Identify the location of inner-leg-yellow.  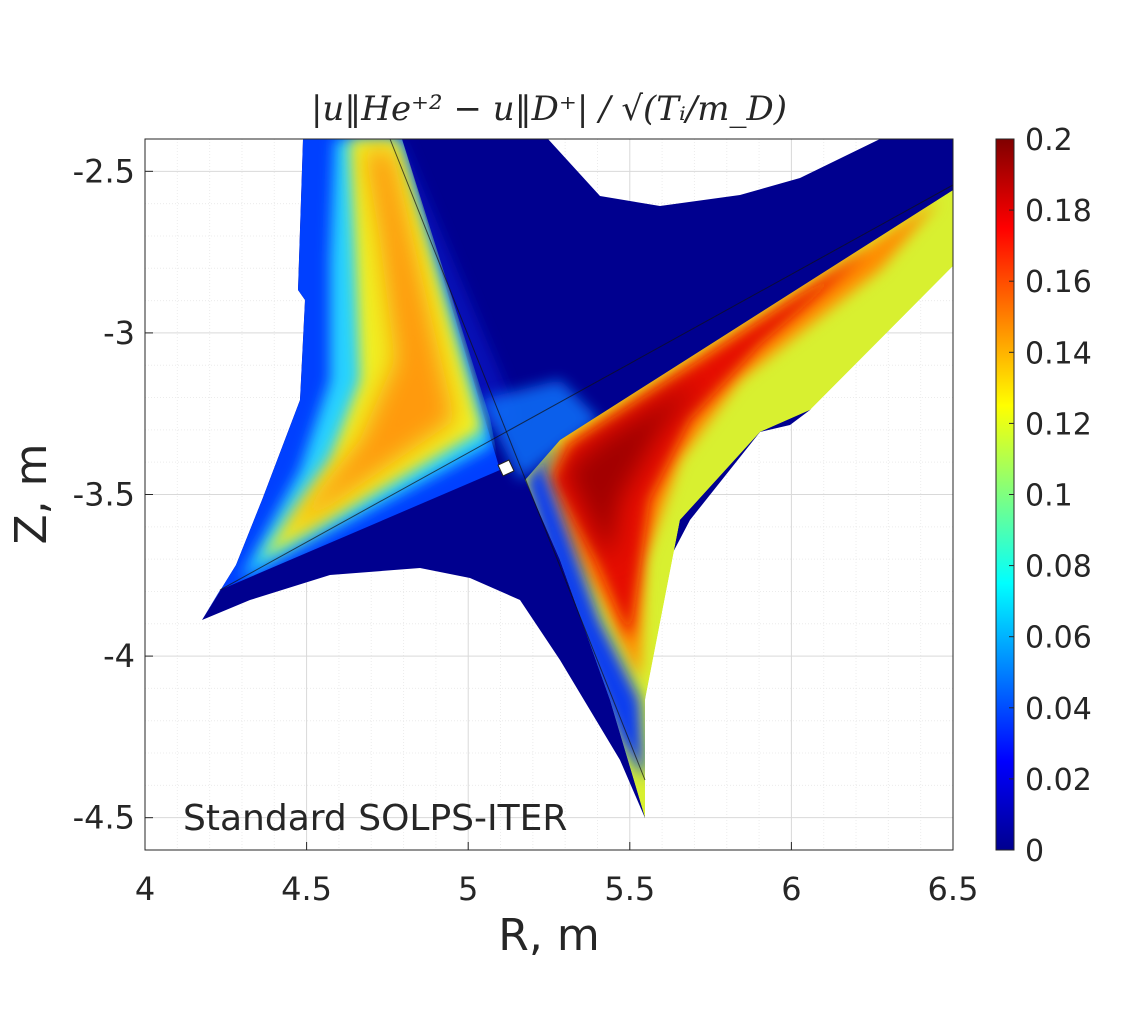
(371, 349).